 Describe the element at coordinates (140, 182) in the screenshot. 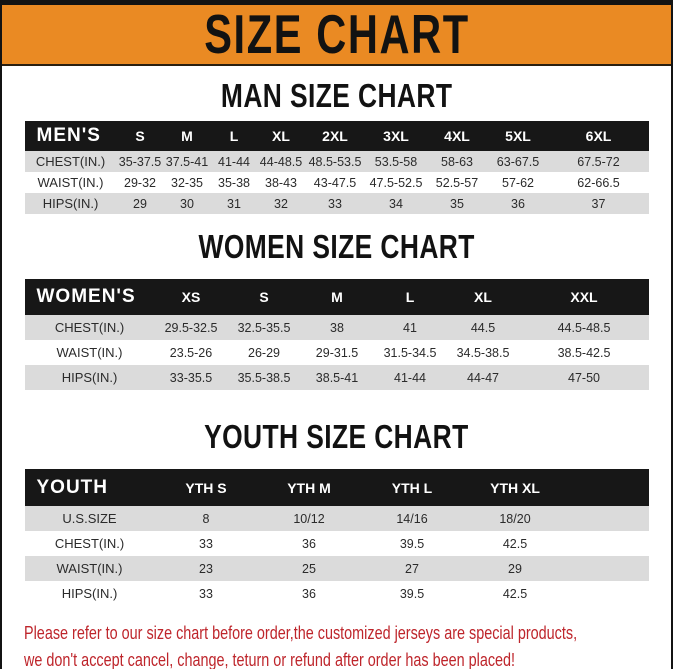

I see `men-size-value: 29-32` at that location.